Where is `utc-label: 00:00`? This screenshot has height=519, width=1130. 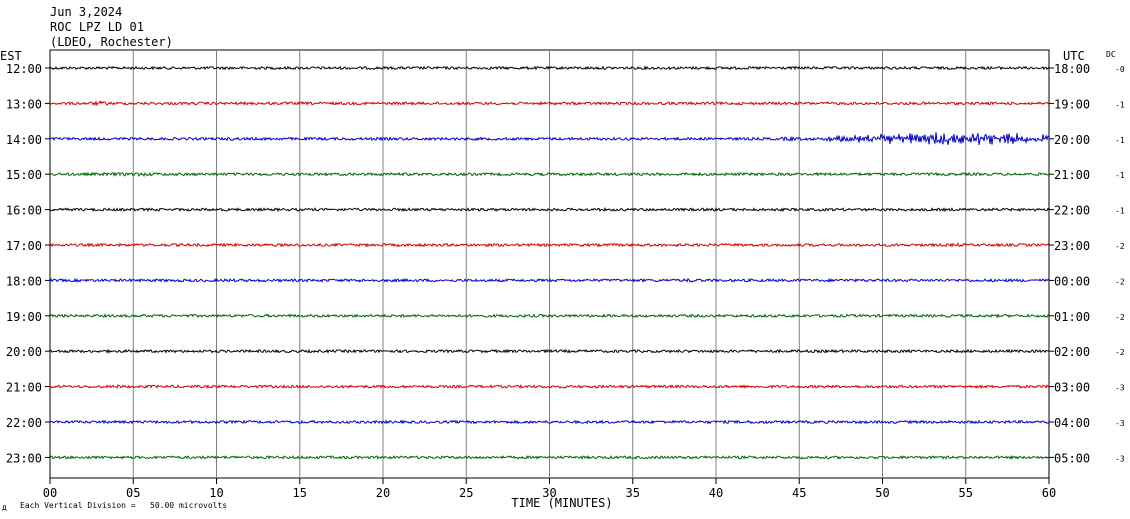
utc-label: 00:00 is located at coordinates (1072, 281).